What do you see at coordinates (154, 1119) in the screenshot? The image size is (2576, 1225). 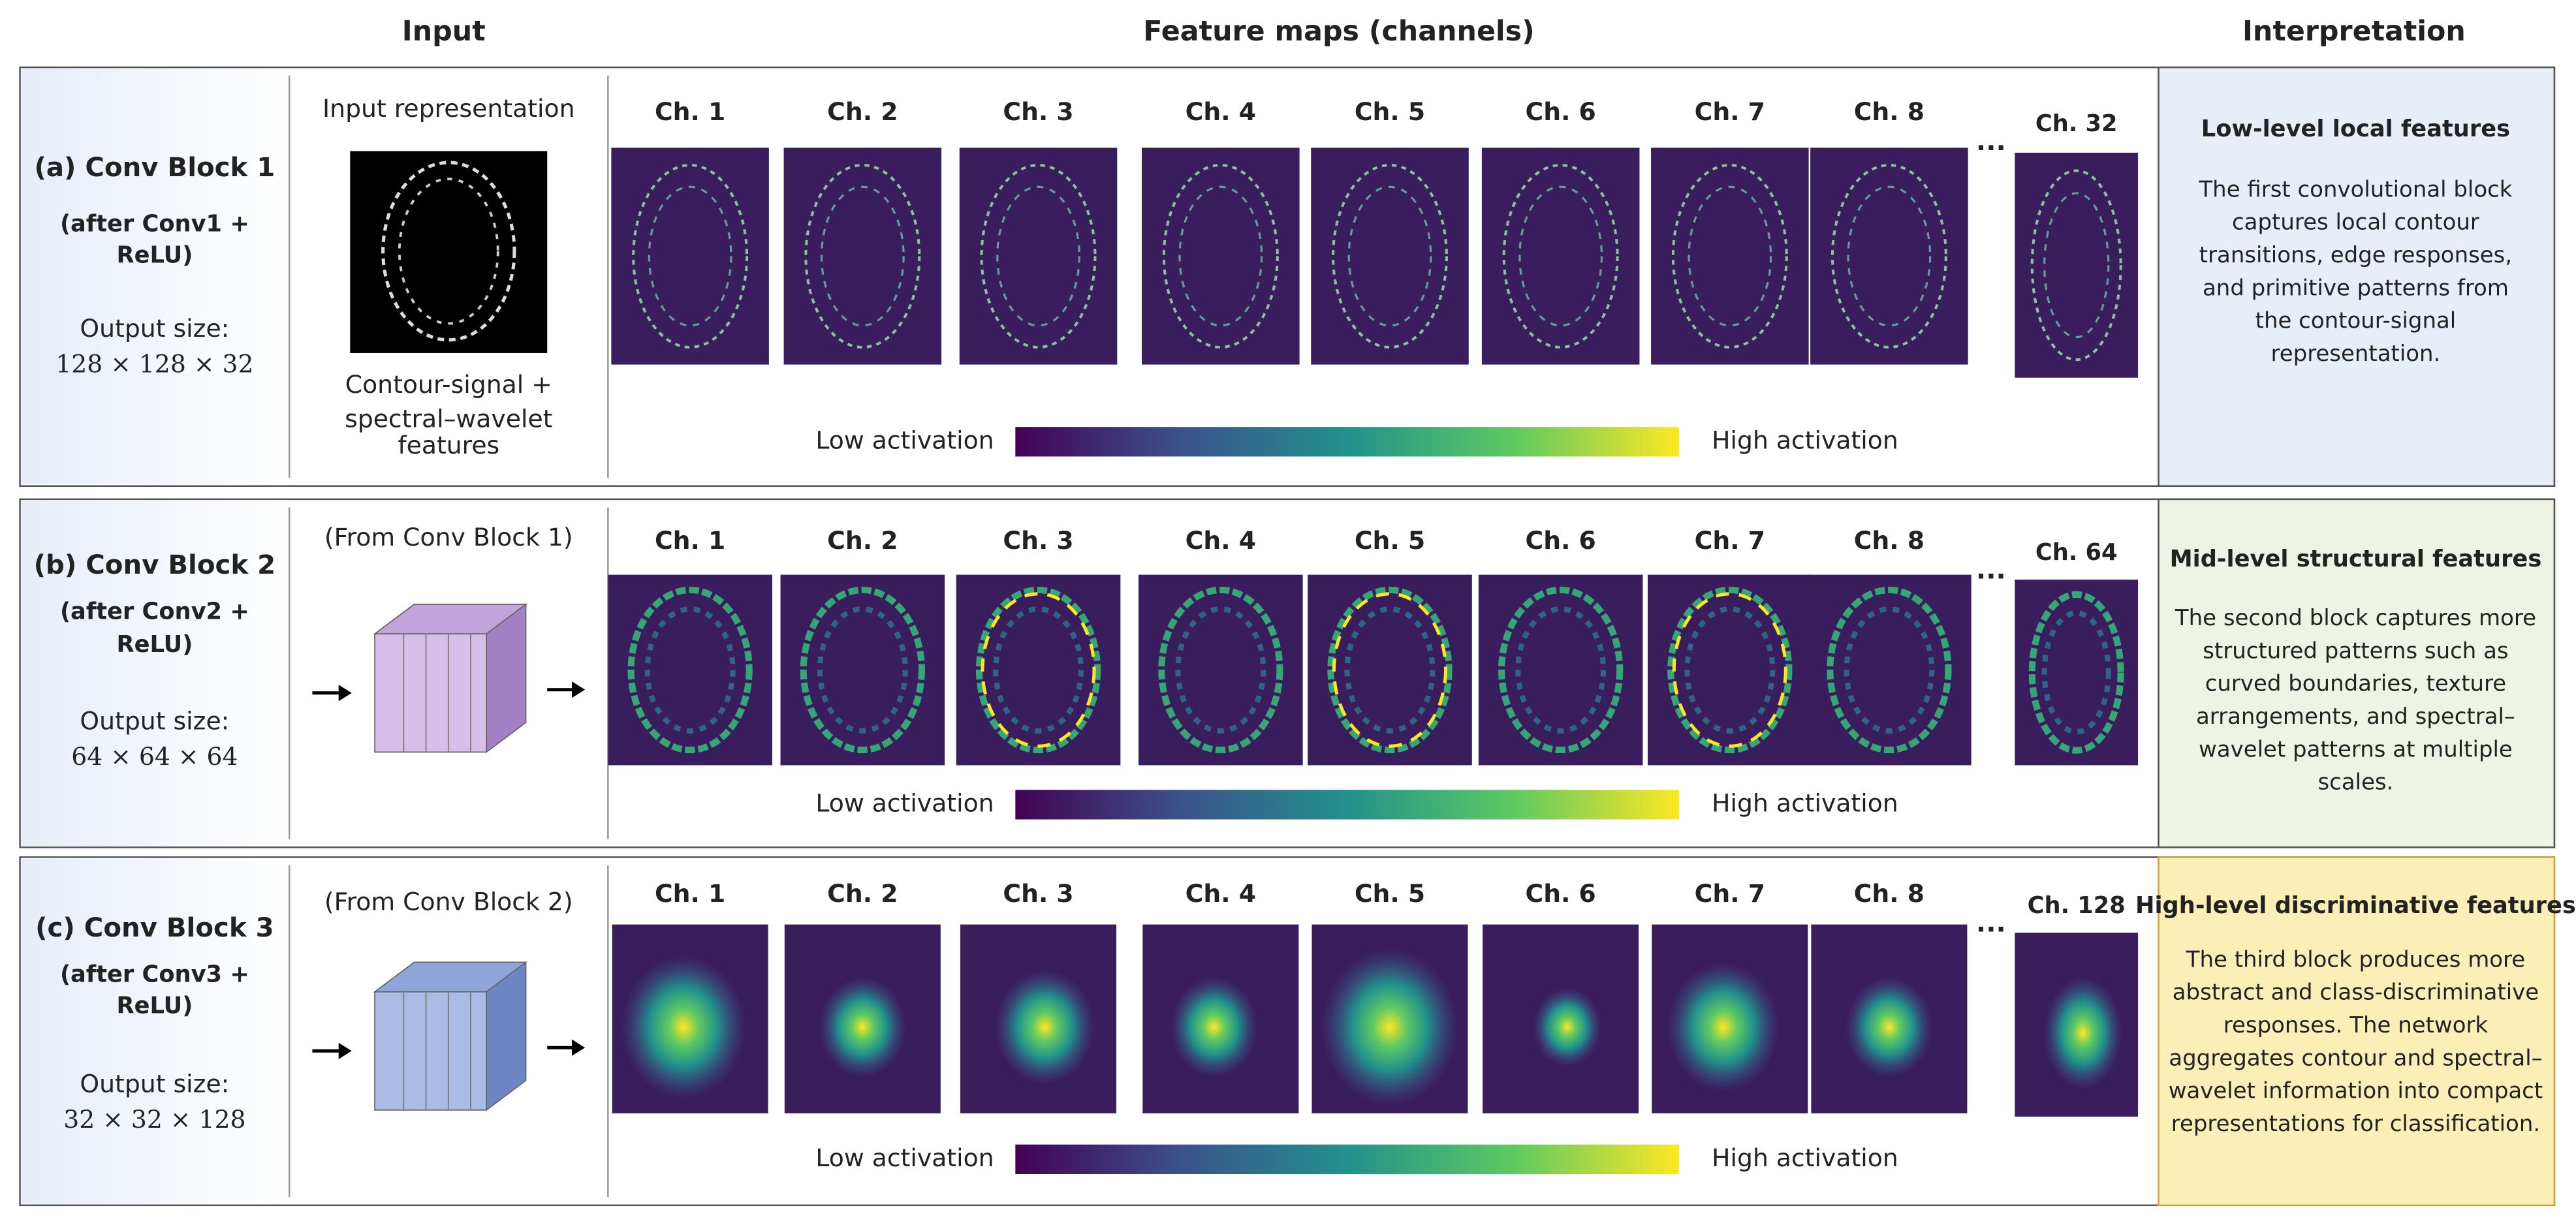 I see `output-size: 32 × 32 × 128` at bounding box center [154, 1119].